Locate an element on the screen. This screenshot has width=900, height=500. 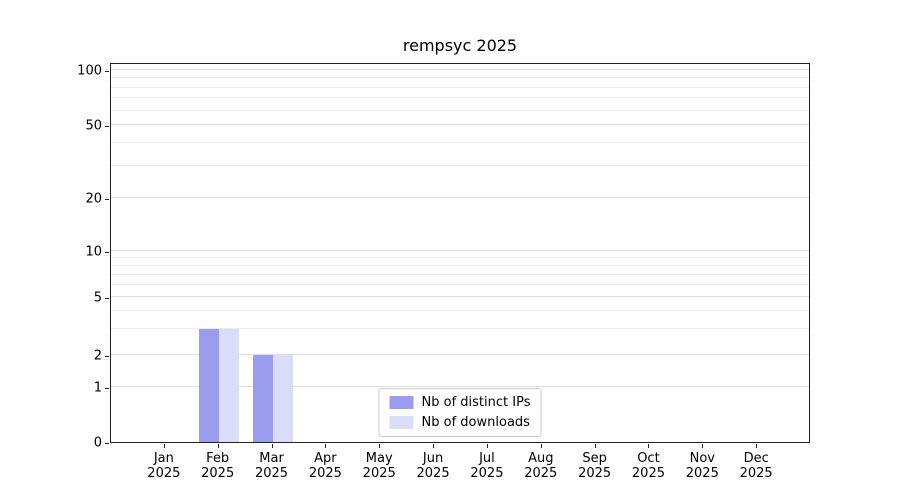
bar-mar-downloads is located at coordinates (282, 398).